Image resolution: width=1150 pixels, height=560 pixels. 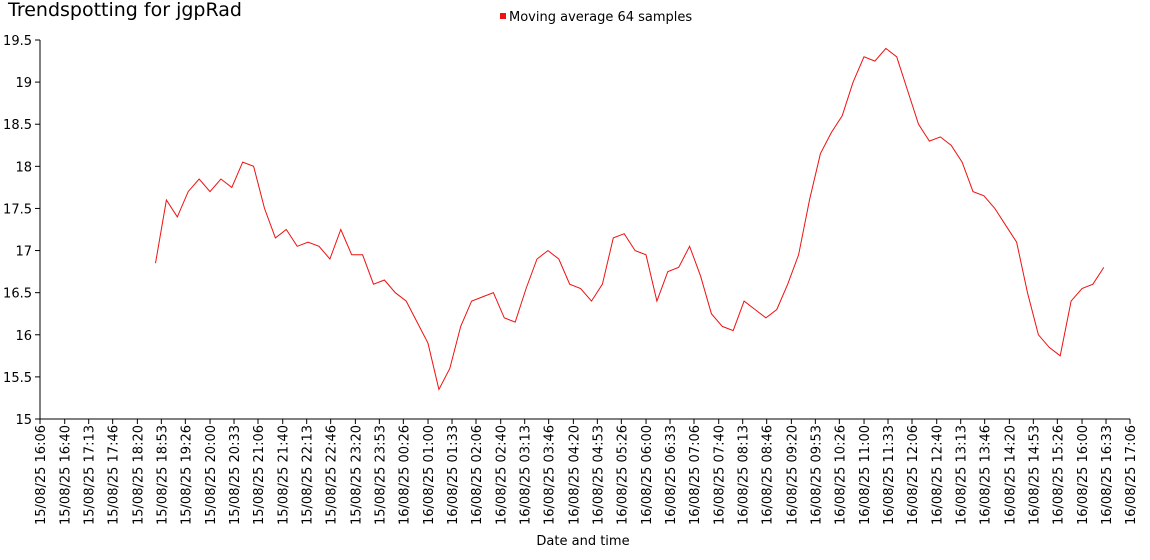 What do you see at coordinates (986, 475) in the screenshot?
I see `x-tick-label: 16/08/25 13:46` at bounding box center [986, 475].